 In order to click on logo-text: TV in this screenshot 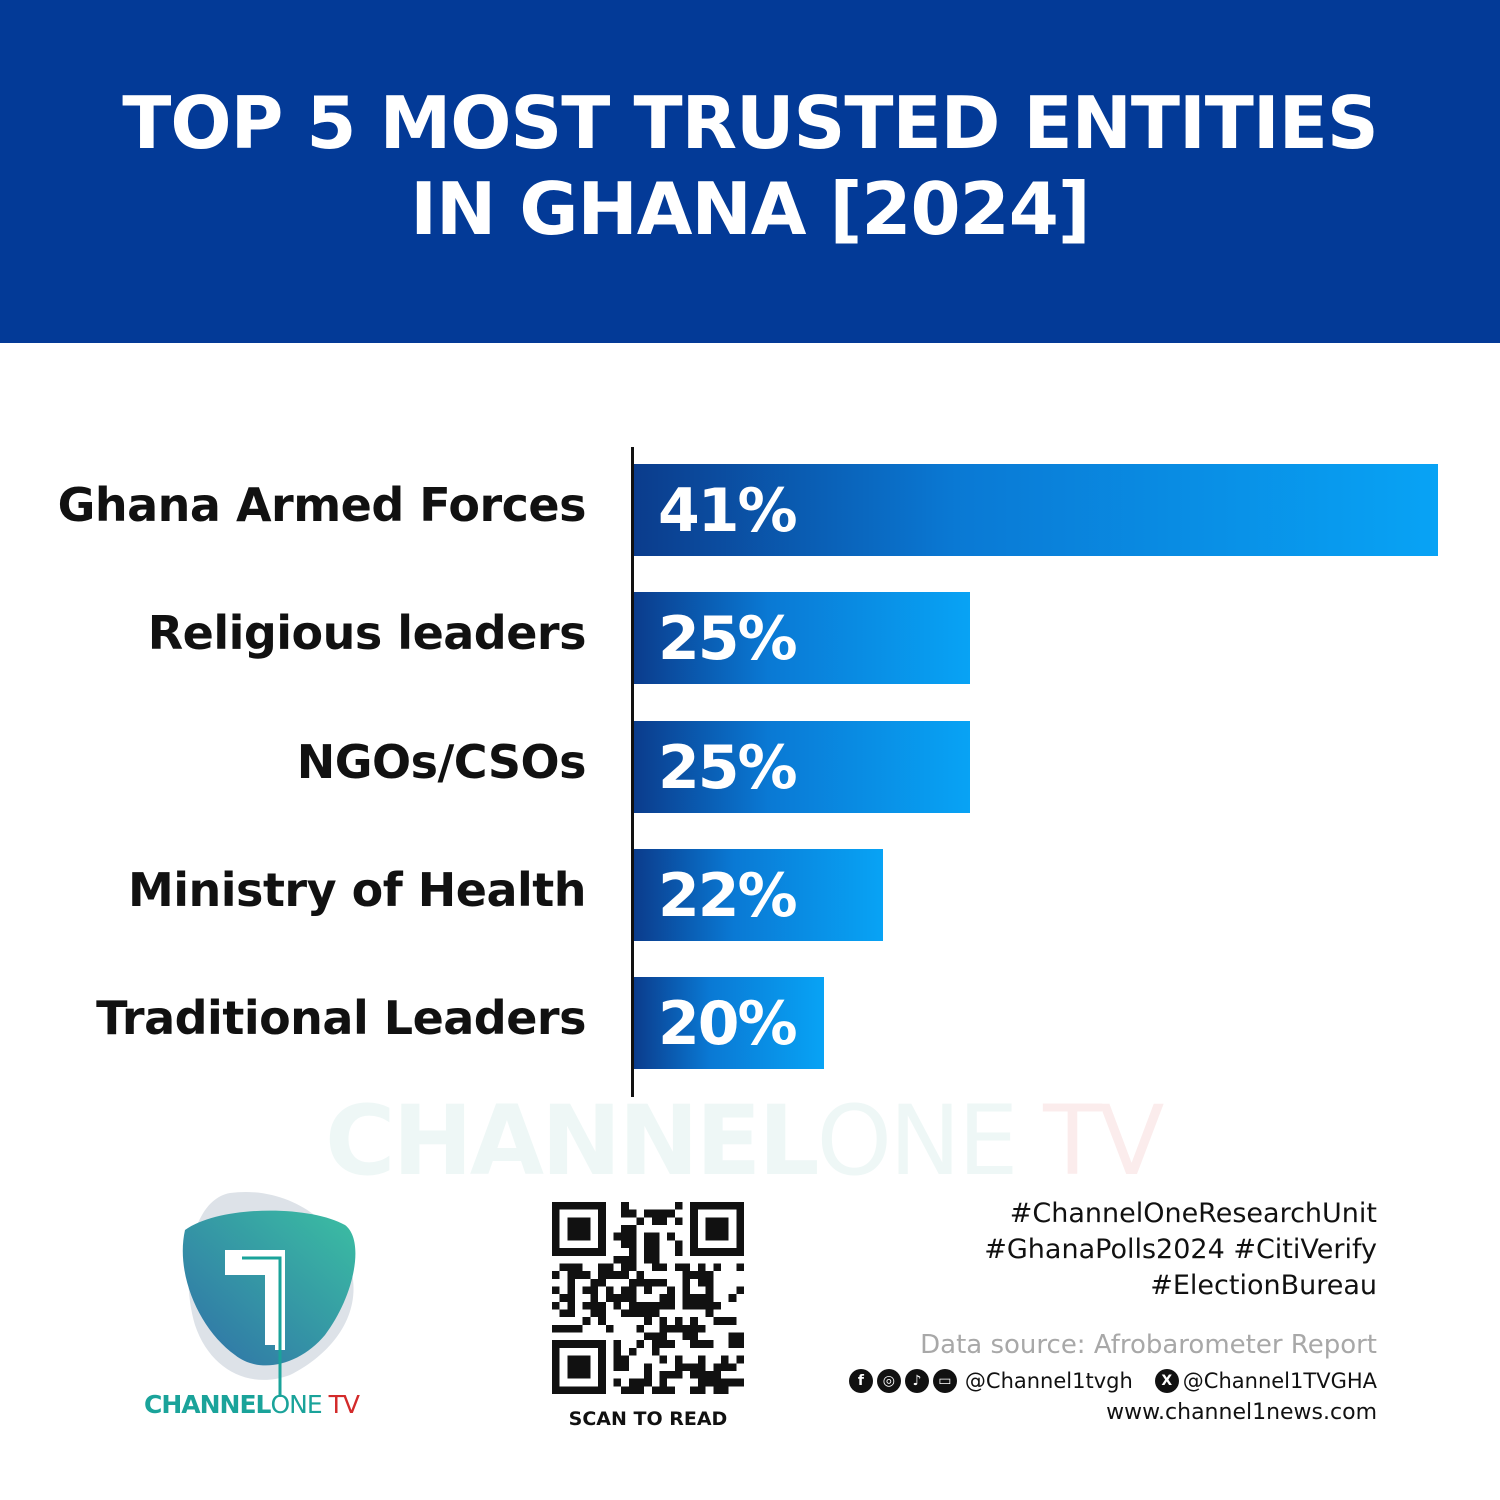, I will do `click(340, 1404)`.